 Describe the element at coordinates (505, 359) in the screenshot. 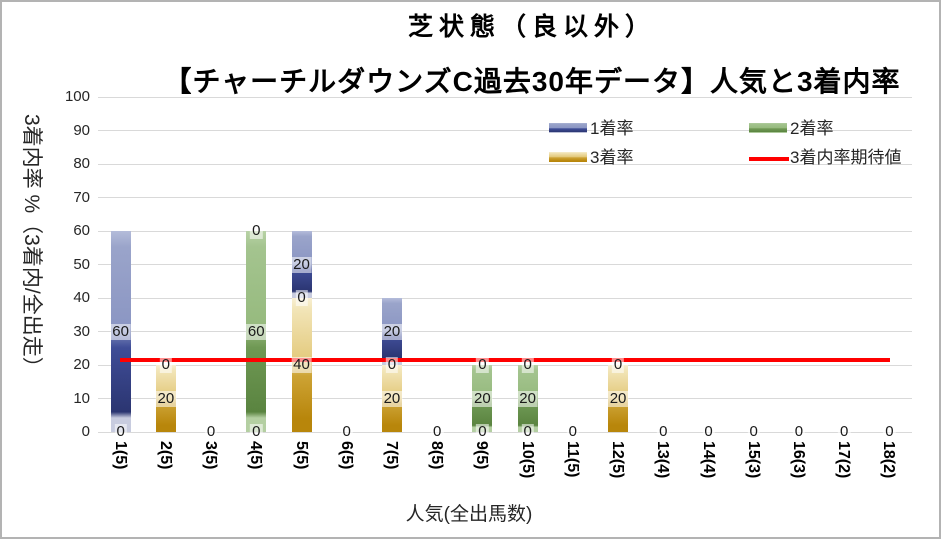

I see `expected-value-line` at that location.